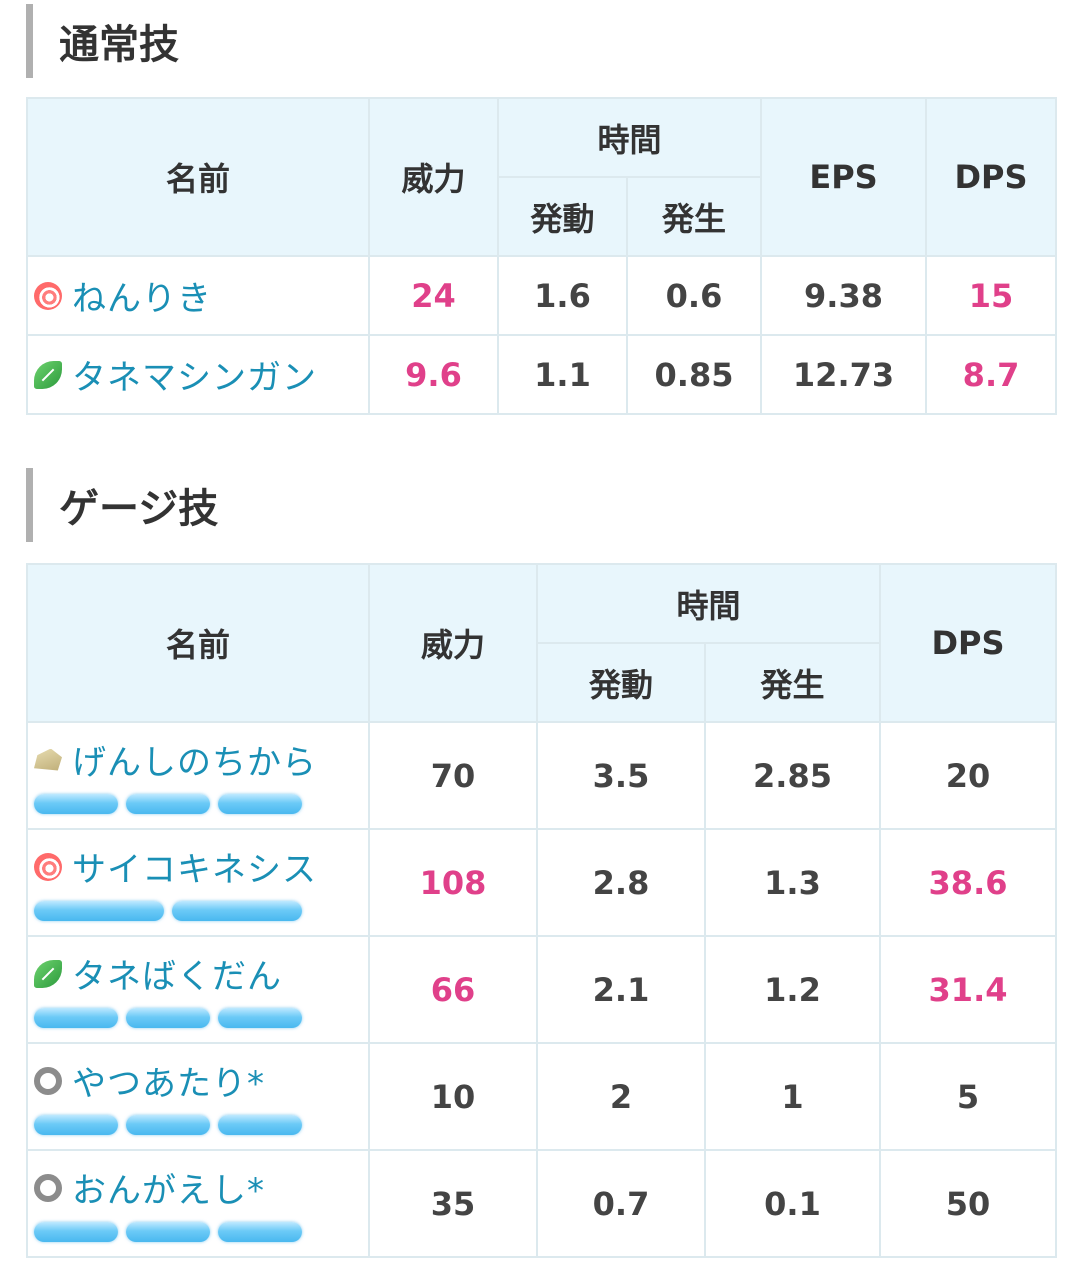 This screenshot has height=1277, width=1079. I want to click on table-row: タネばくだん 66 2.1 1.2 31.4, so click(542, 989).